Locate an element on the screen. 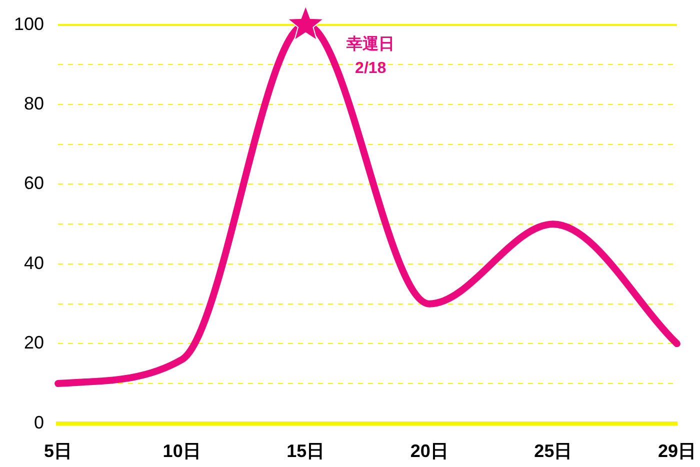 Image resolution: width=700 pixels, height=467 pixels. x-tick-label: 15日 is located at coordinates (305, 451).